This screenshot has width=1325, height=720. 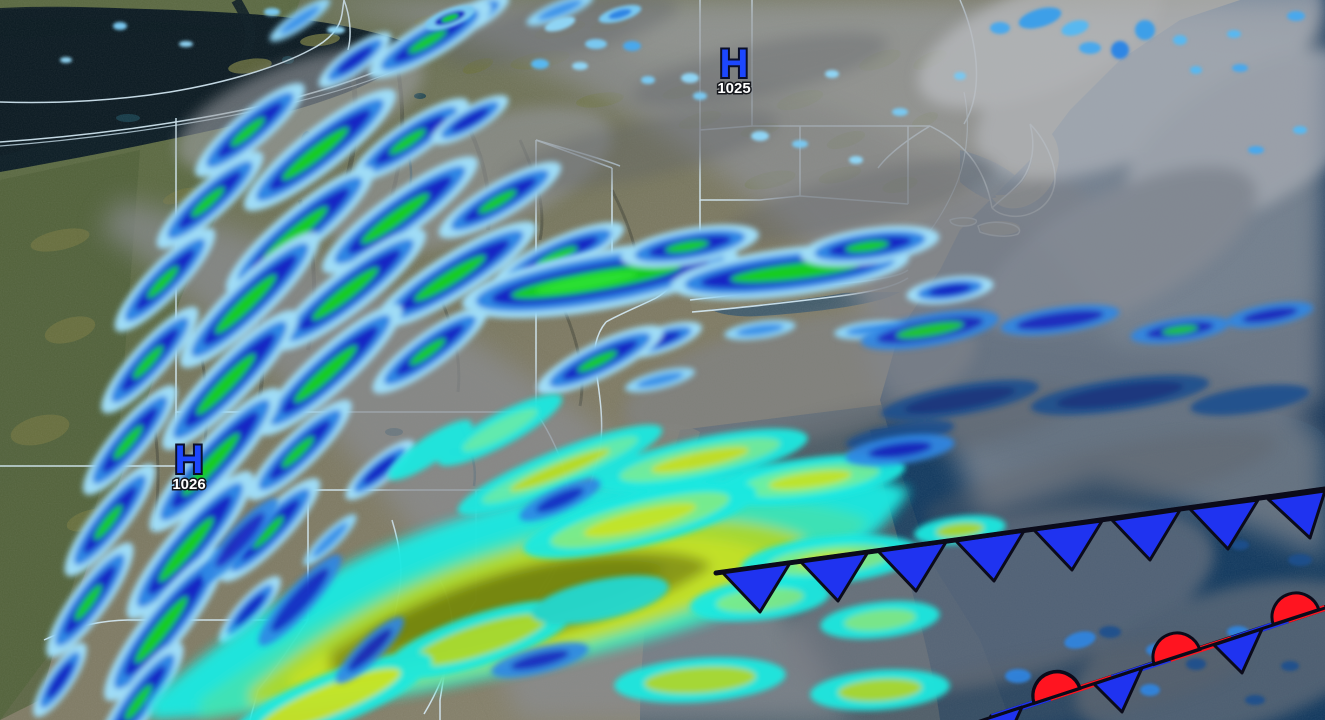 I want to click on stationary-front, so click(x=1149, y=653).